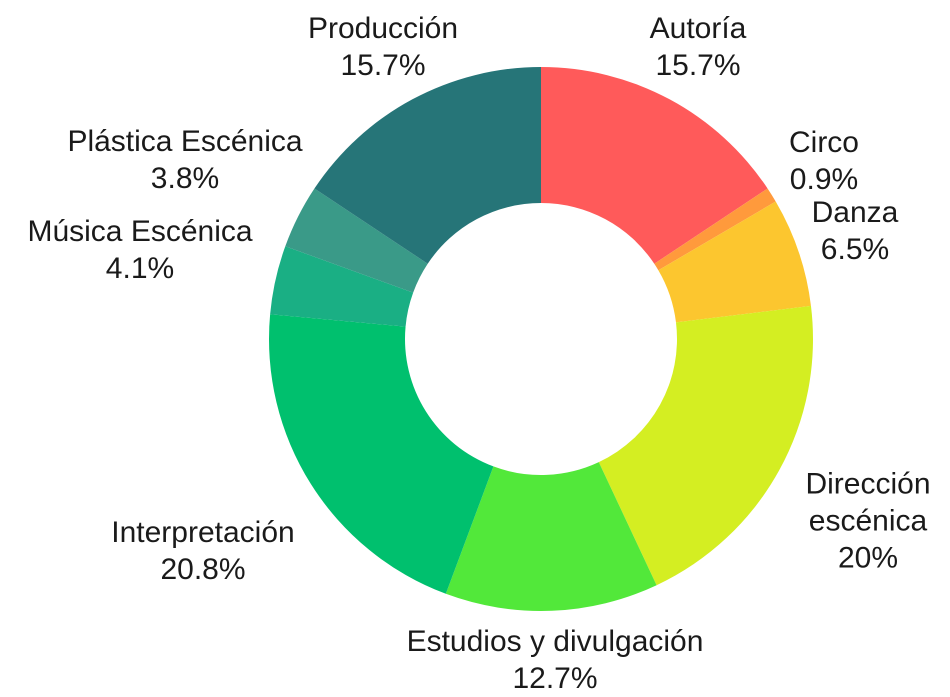 The width and height of the screenshot is (950, 697). What do you see at coordinates (698, 28) in the screenshot?
I see `category-label: Autoría` at bounding box center [698, 28].